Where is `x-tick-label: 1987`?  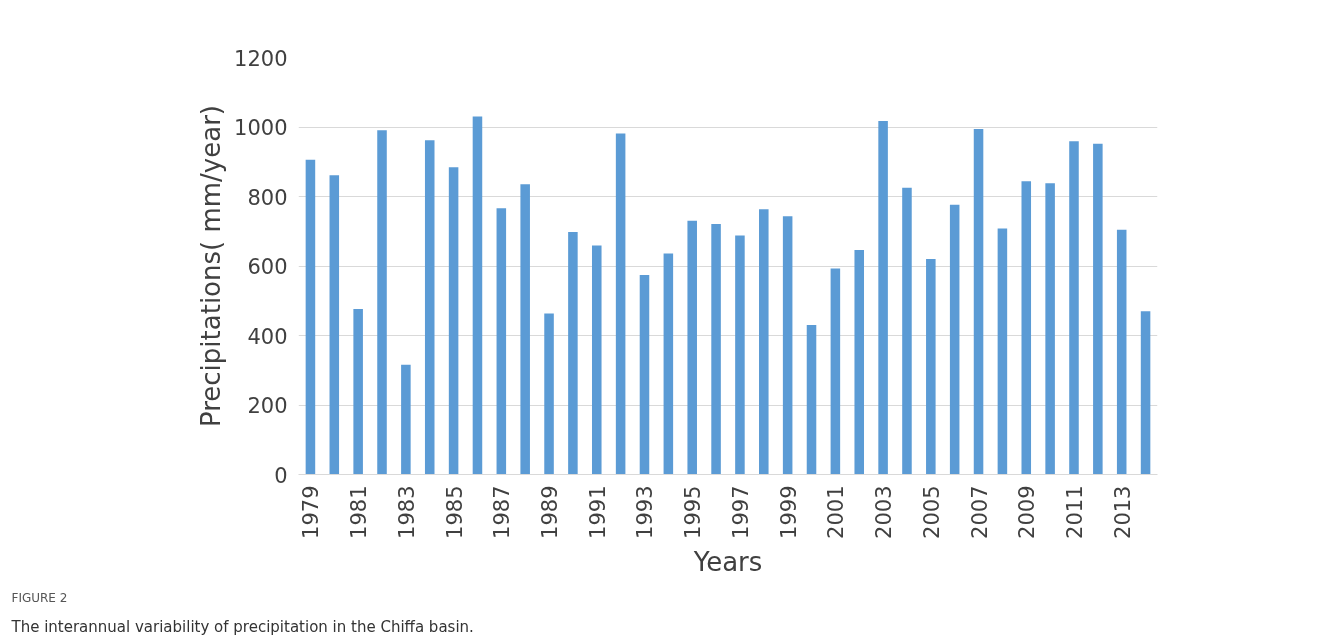 x-tick-label: 1987 is located at coordinates (502, 512).